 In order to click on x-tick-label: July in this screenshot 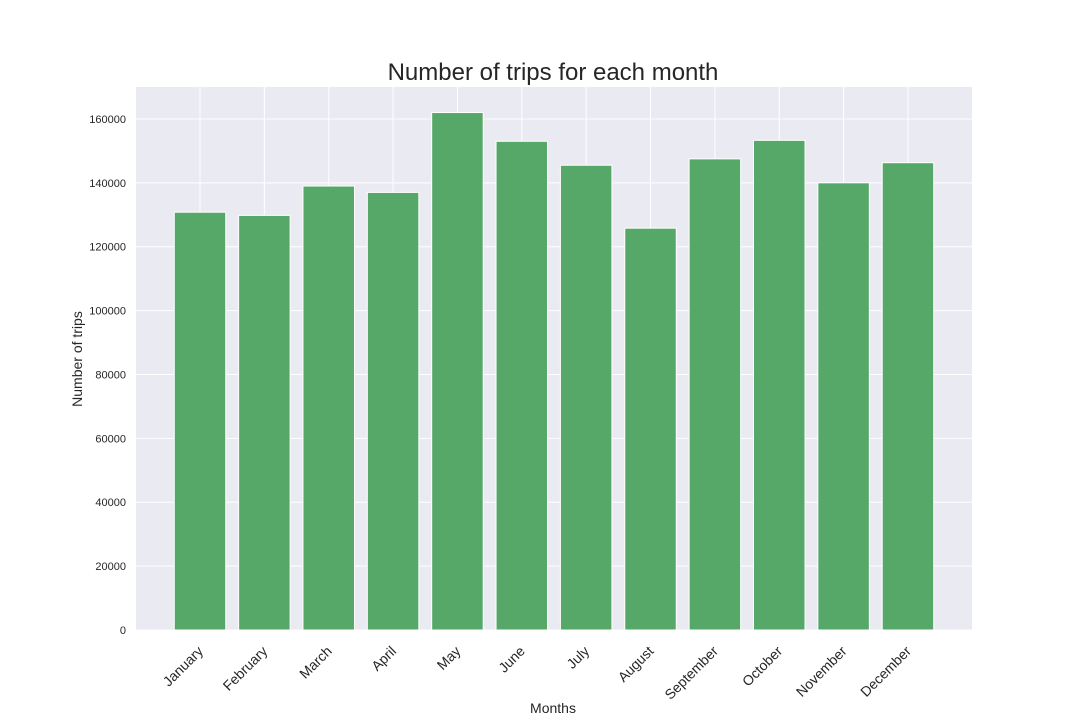, I will do `click(577, 657)`.